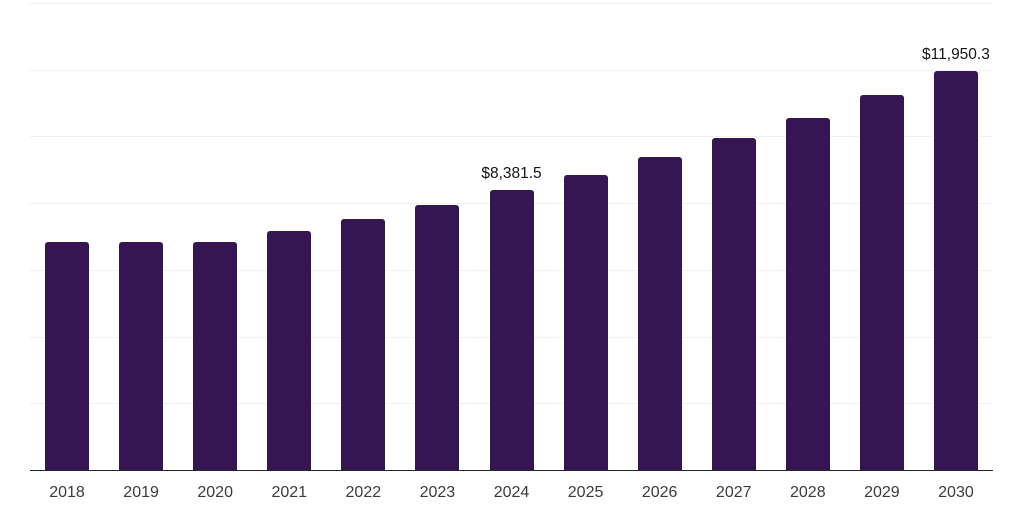  Describe the element at coordinates (733, 492) in the screenshot. I see `x-tick-2027: 2027` at that location.